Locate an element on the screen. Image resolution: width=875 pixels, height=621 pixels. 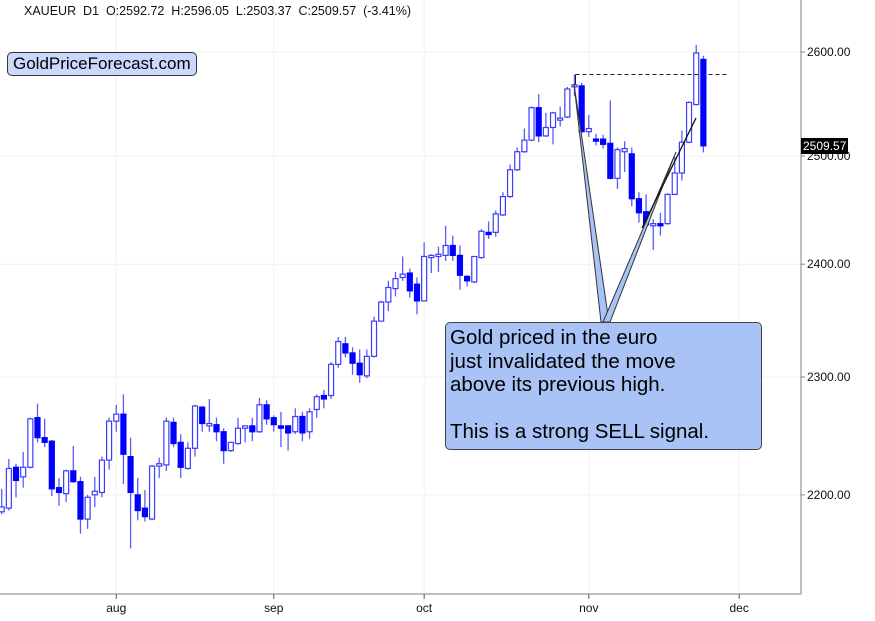
x-tick-label: nov is located at coordinates (588, 608).